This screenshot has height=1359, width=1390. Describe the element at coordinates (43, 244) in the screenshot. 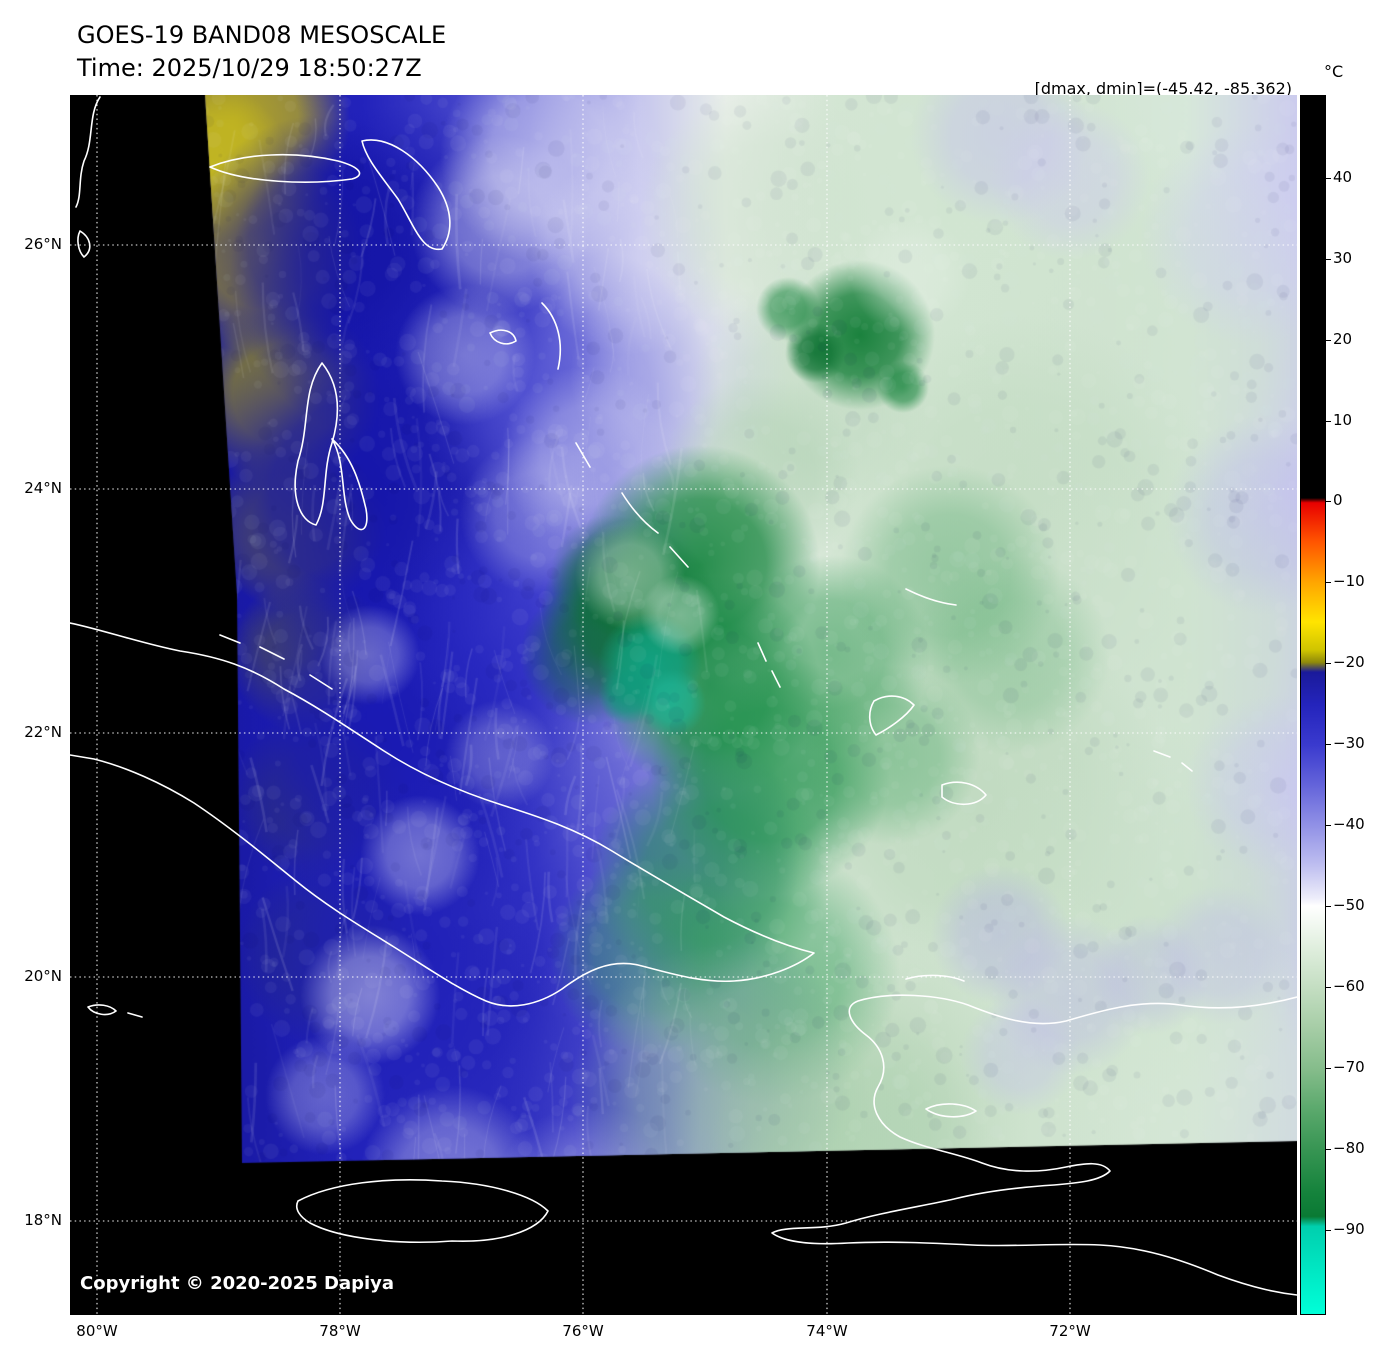

I see `lat-tick-label: 26°N` at that location.